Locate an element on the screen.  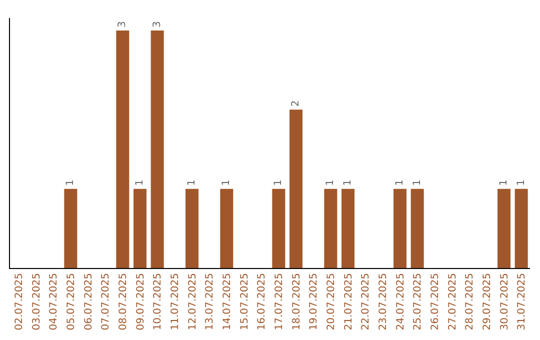
x-tick-label: 09.07.2025 is located at coordinates (140, 301).